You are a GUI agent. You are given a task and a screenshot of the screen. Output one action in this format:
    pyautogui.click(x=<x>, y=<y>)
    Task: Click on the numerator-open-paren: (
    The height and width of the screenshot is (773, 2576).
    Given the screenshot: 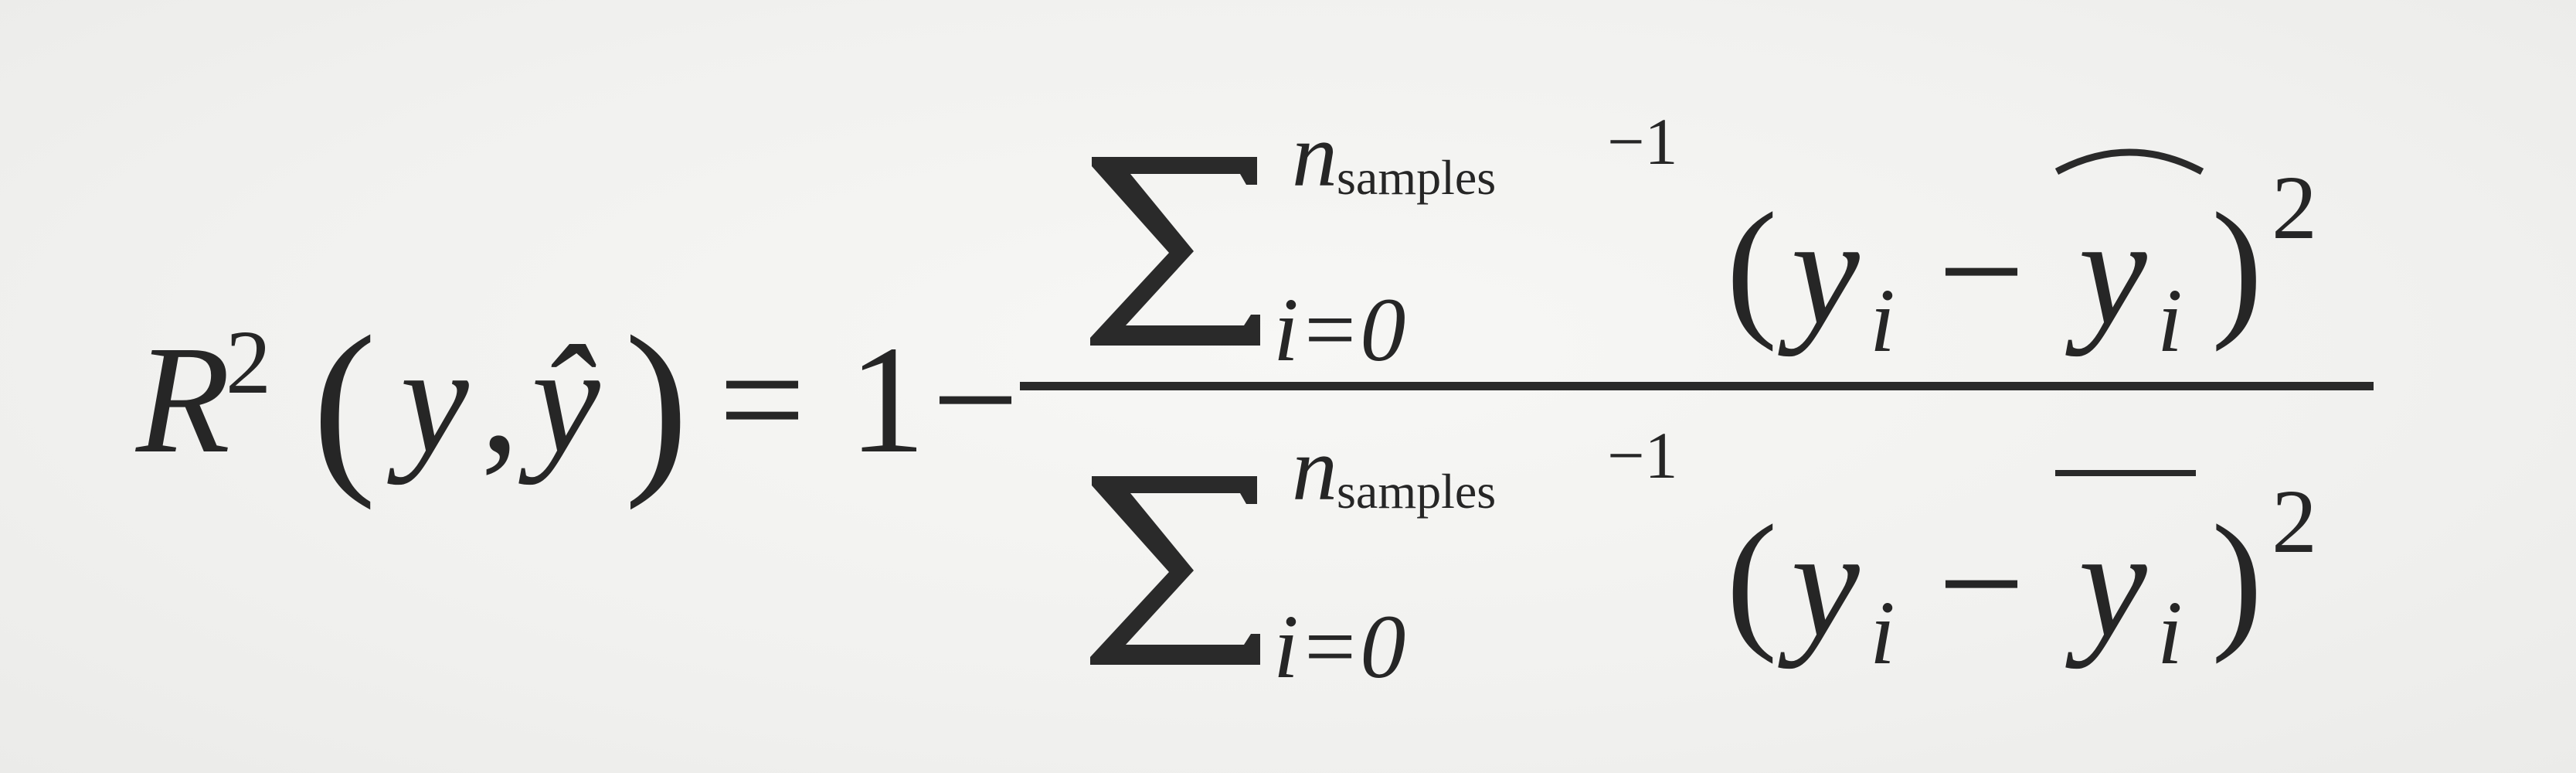 What is the action you would take?
    pyautogui.click(x=1752, y=267)
    